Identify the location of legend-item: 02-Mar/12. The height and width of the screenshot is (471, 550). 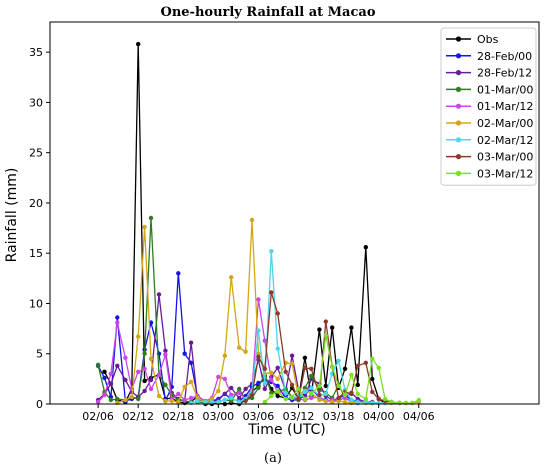
(489, 140).